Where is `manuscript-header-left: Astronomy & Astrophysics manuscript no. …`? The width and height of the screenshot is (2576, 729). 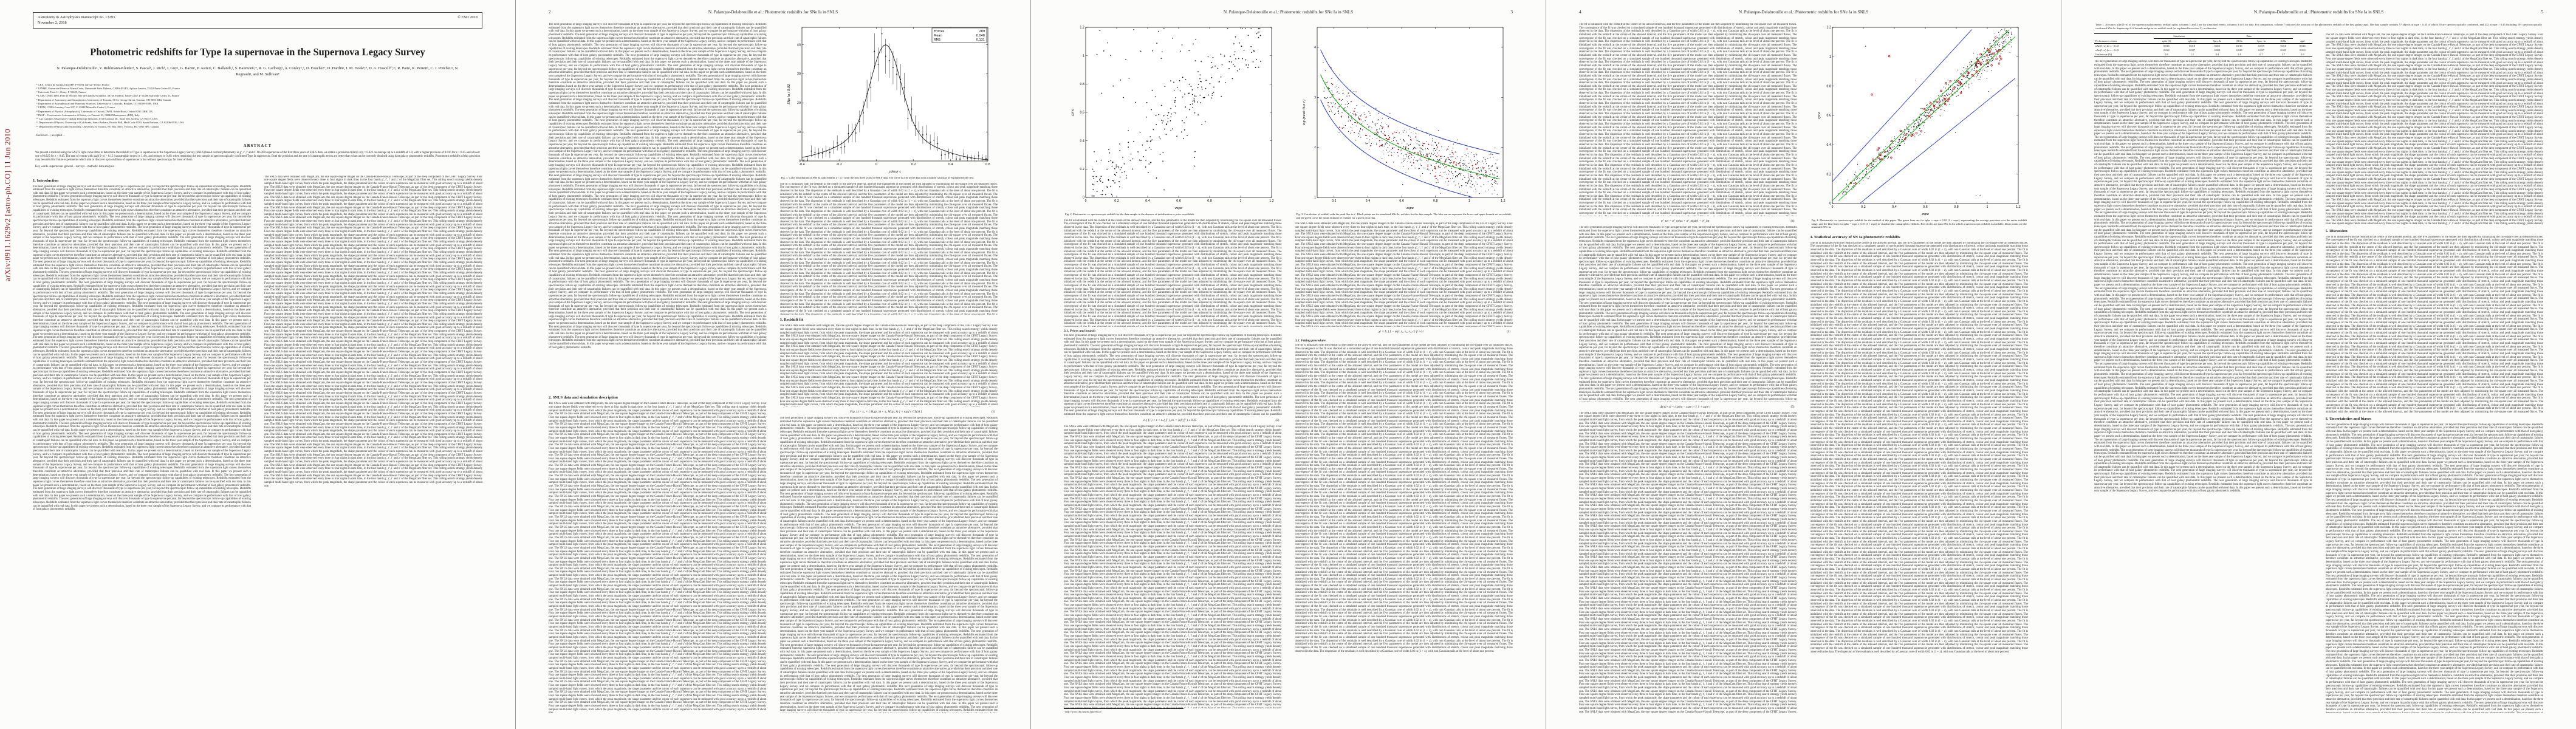
manuscript-header-left: Astronomy & Astrophysics manuscript no. … is located at coordinates (76, 20).